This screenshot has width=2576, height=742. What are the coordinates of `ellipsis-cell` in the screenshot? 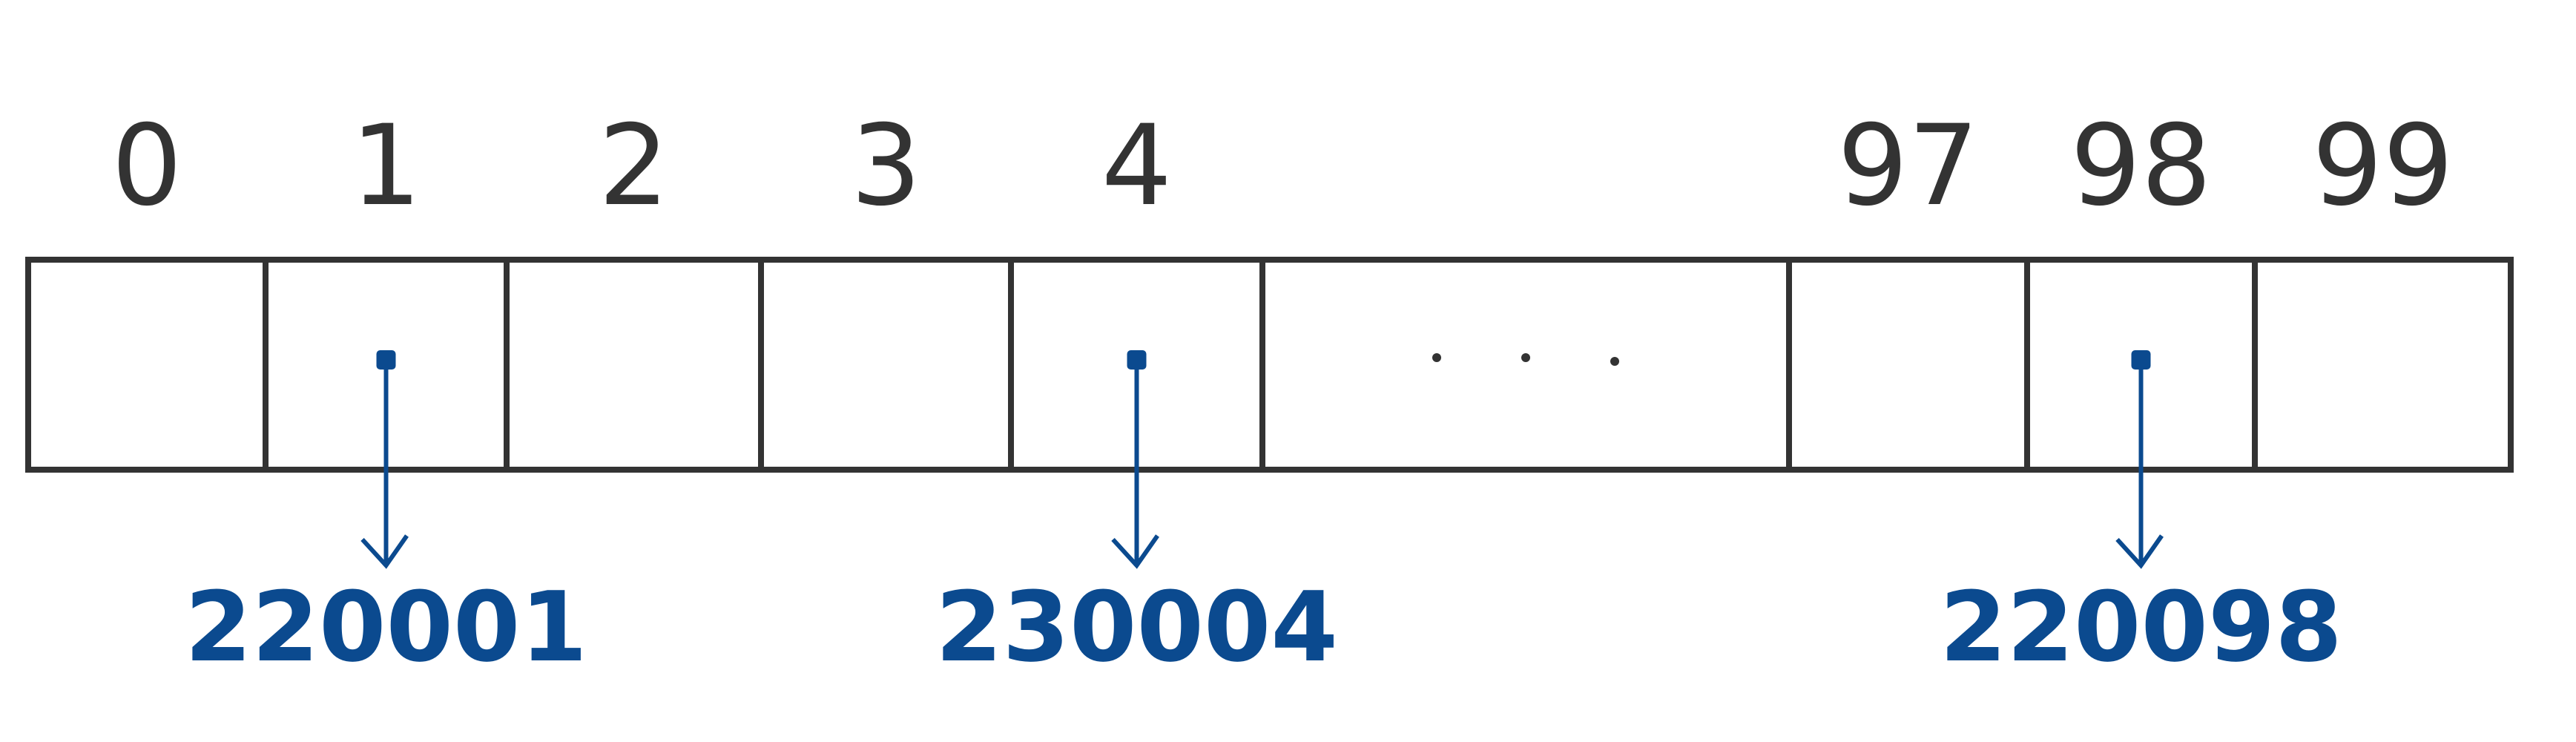 It's located at (1526, 365).